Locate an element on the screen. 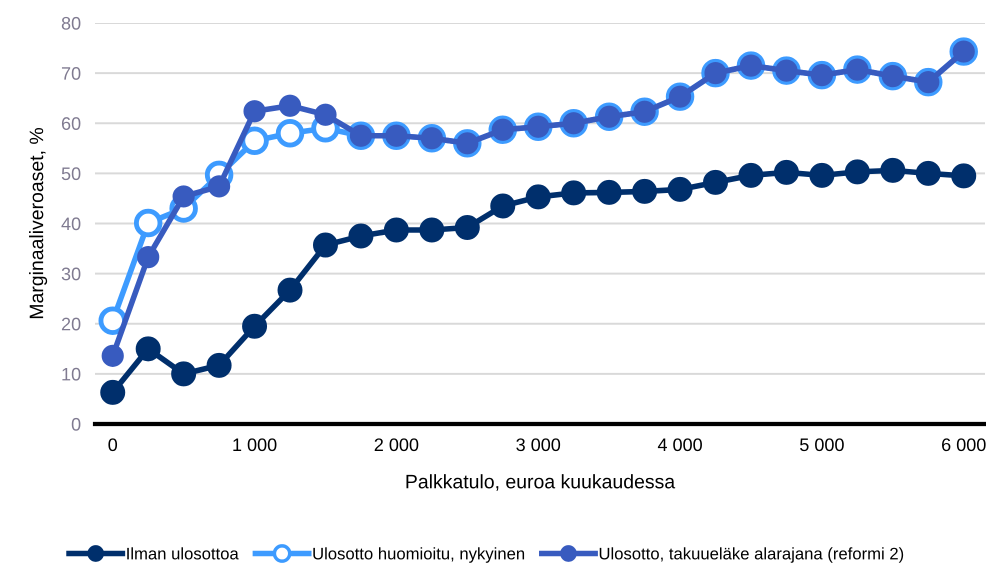  x-tick-label: 3 000 is located at coordinates (538, 445).